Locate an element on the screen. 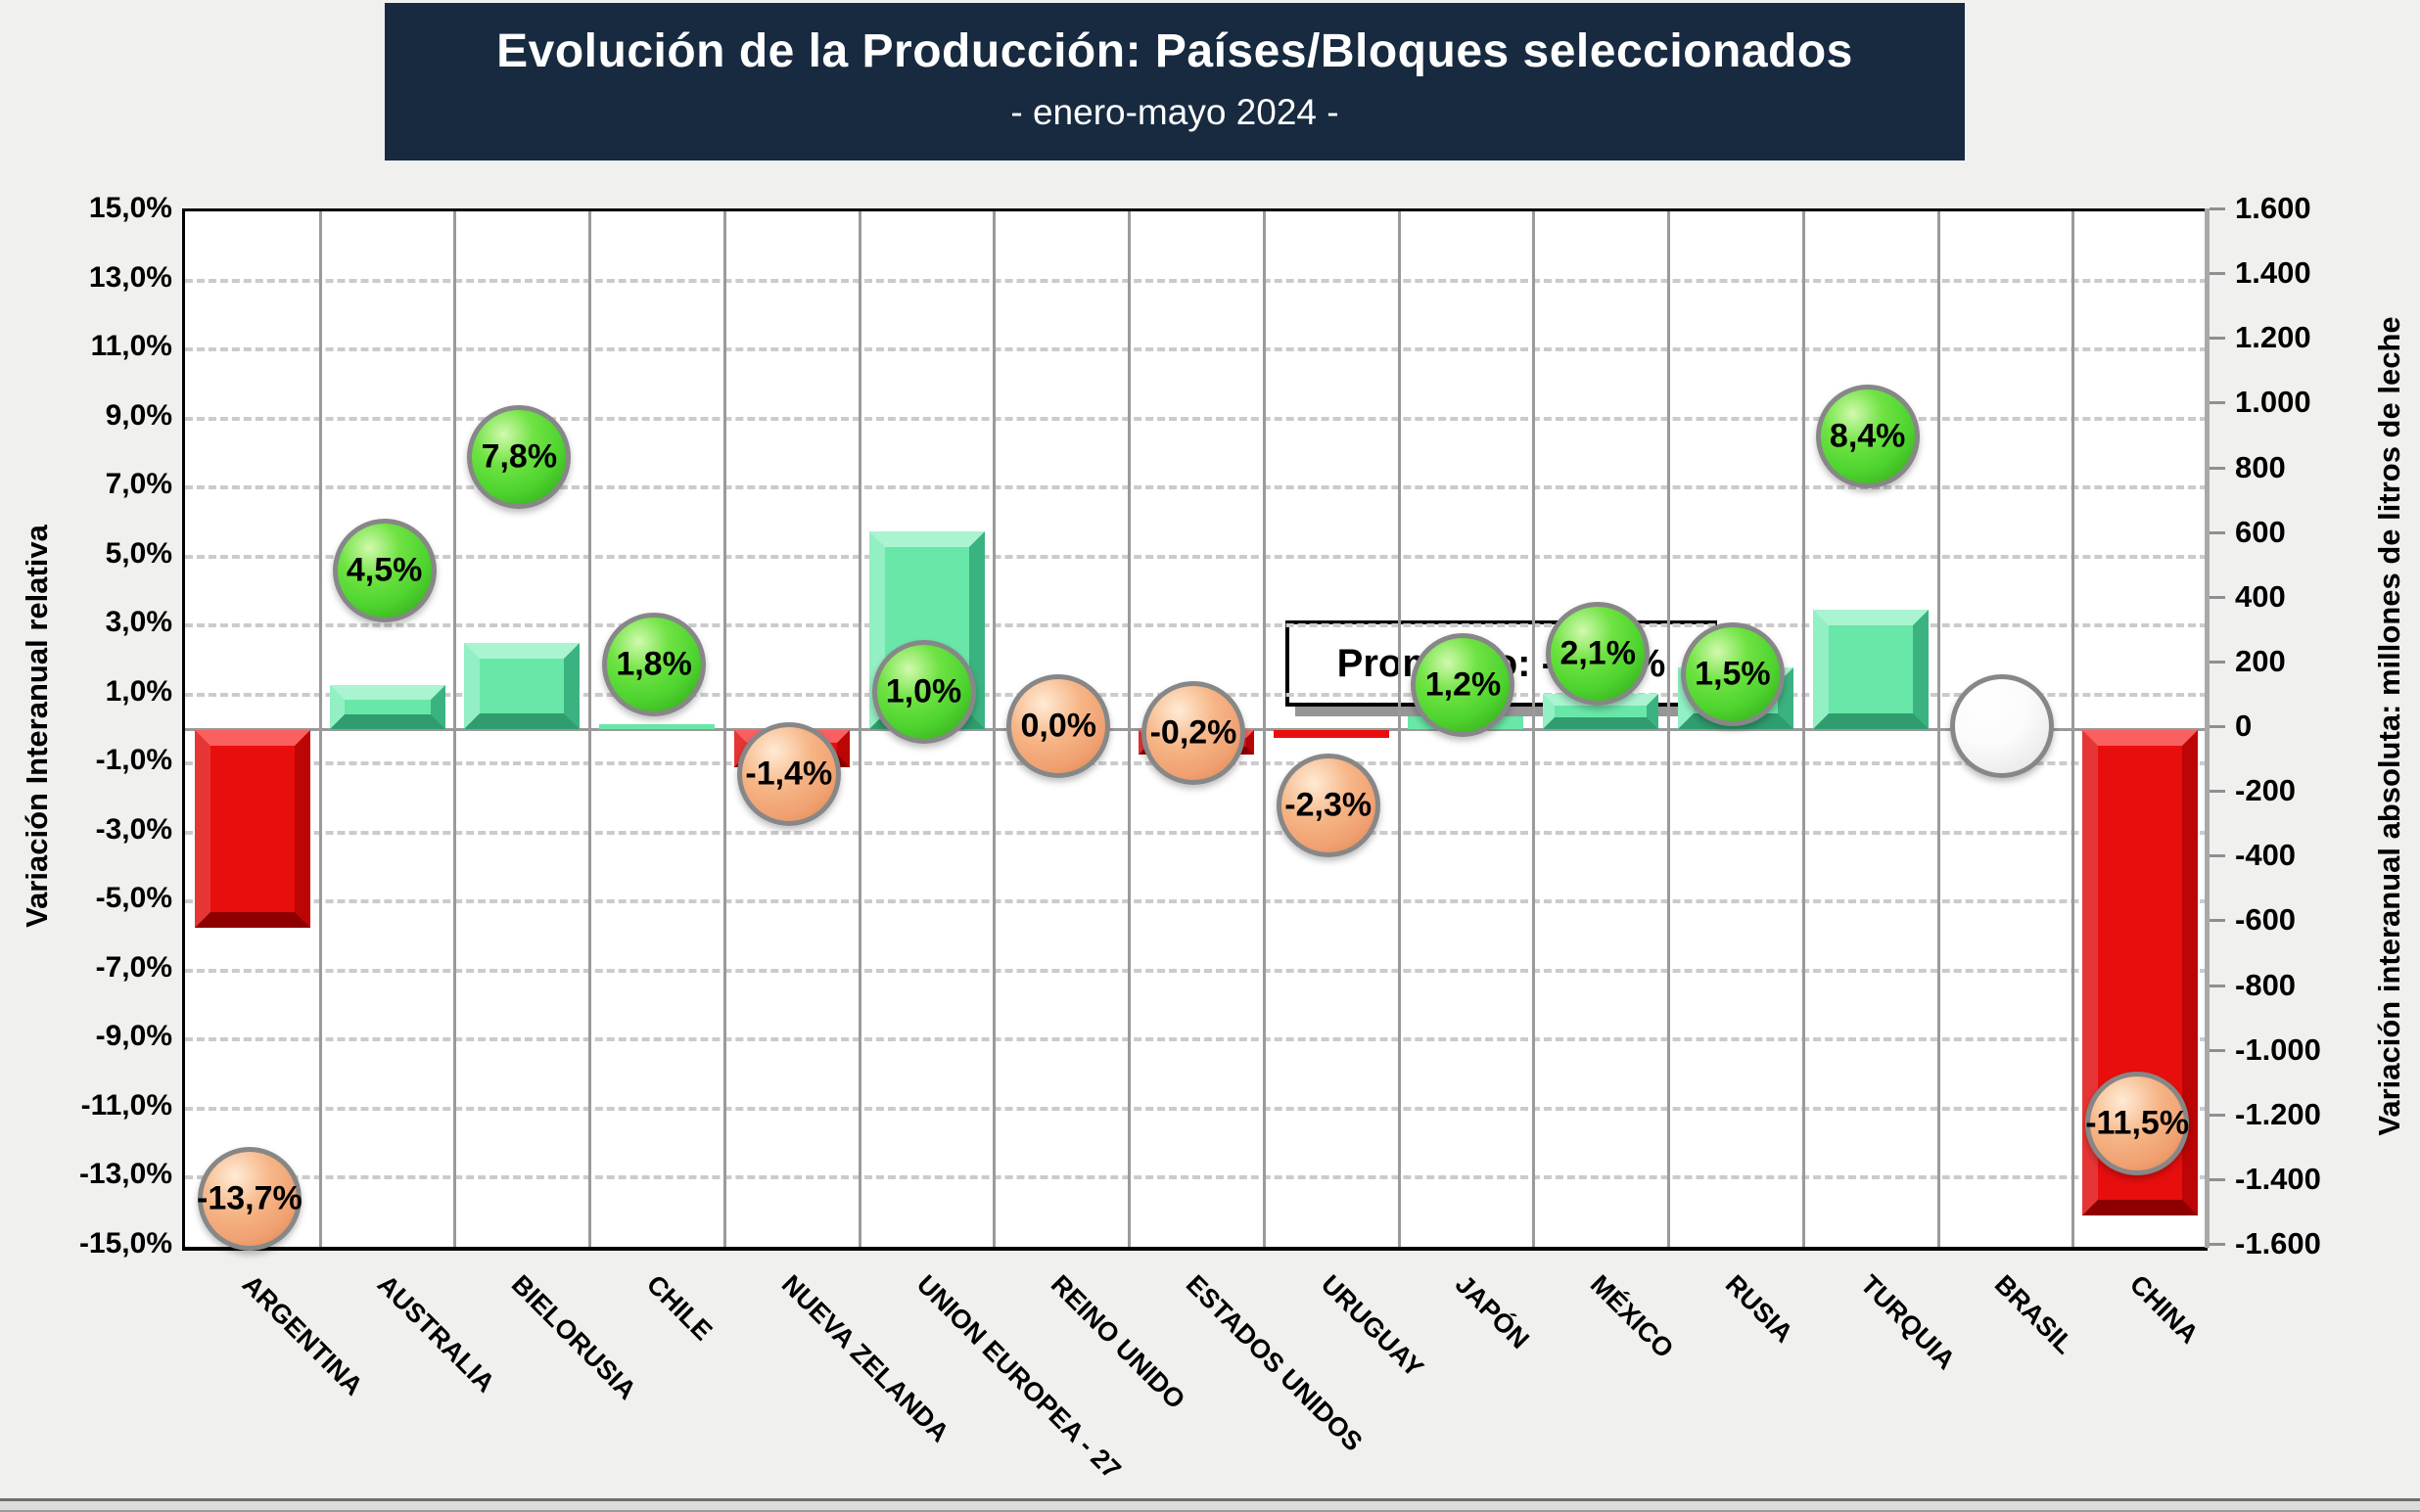 The height and width of the screenshot is (1512, 2420). point-ball-reino-unido: 0,0% is located at coordinates (1058, 726).